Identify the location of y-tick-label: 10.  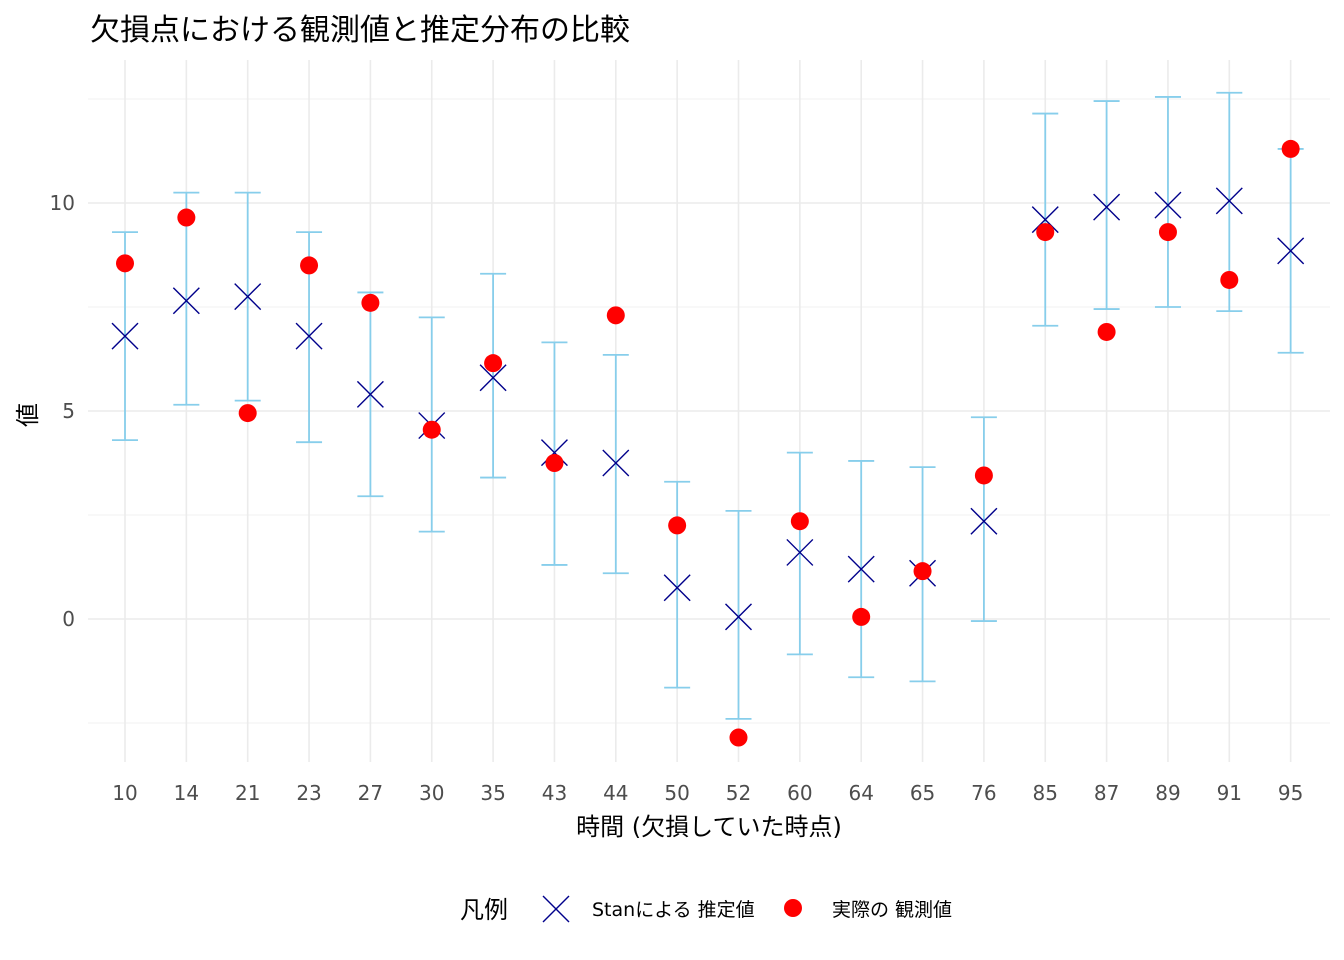
(62, 203).